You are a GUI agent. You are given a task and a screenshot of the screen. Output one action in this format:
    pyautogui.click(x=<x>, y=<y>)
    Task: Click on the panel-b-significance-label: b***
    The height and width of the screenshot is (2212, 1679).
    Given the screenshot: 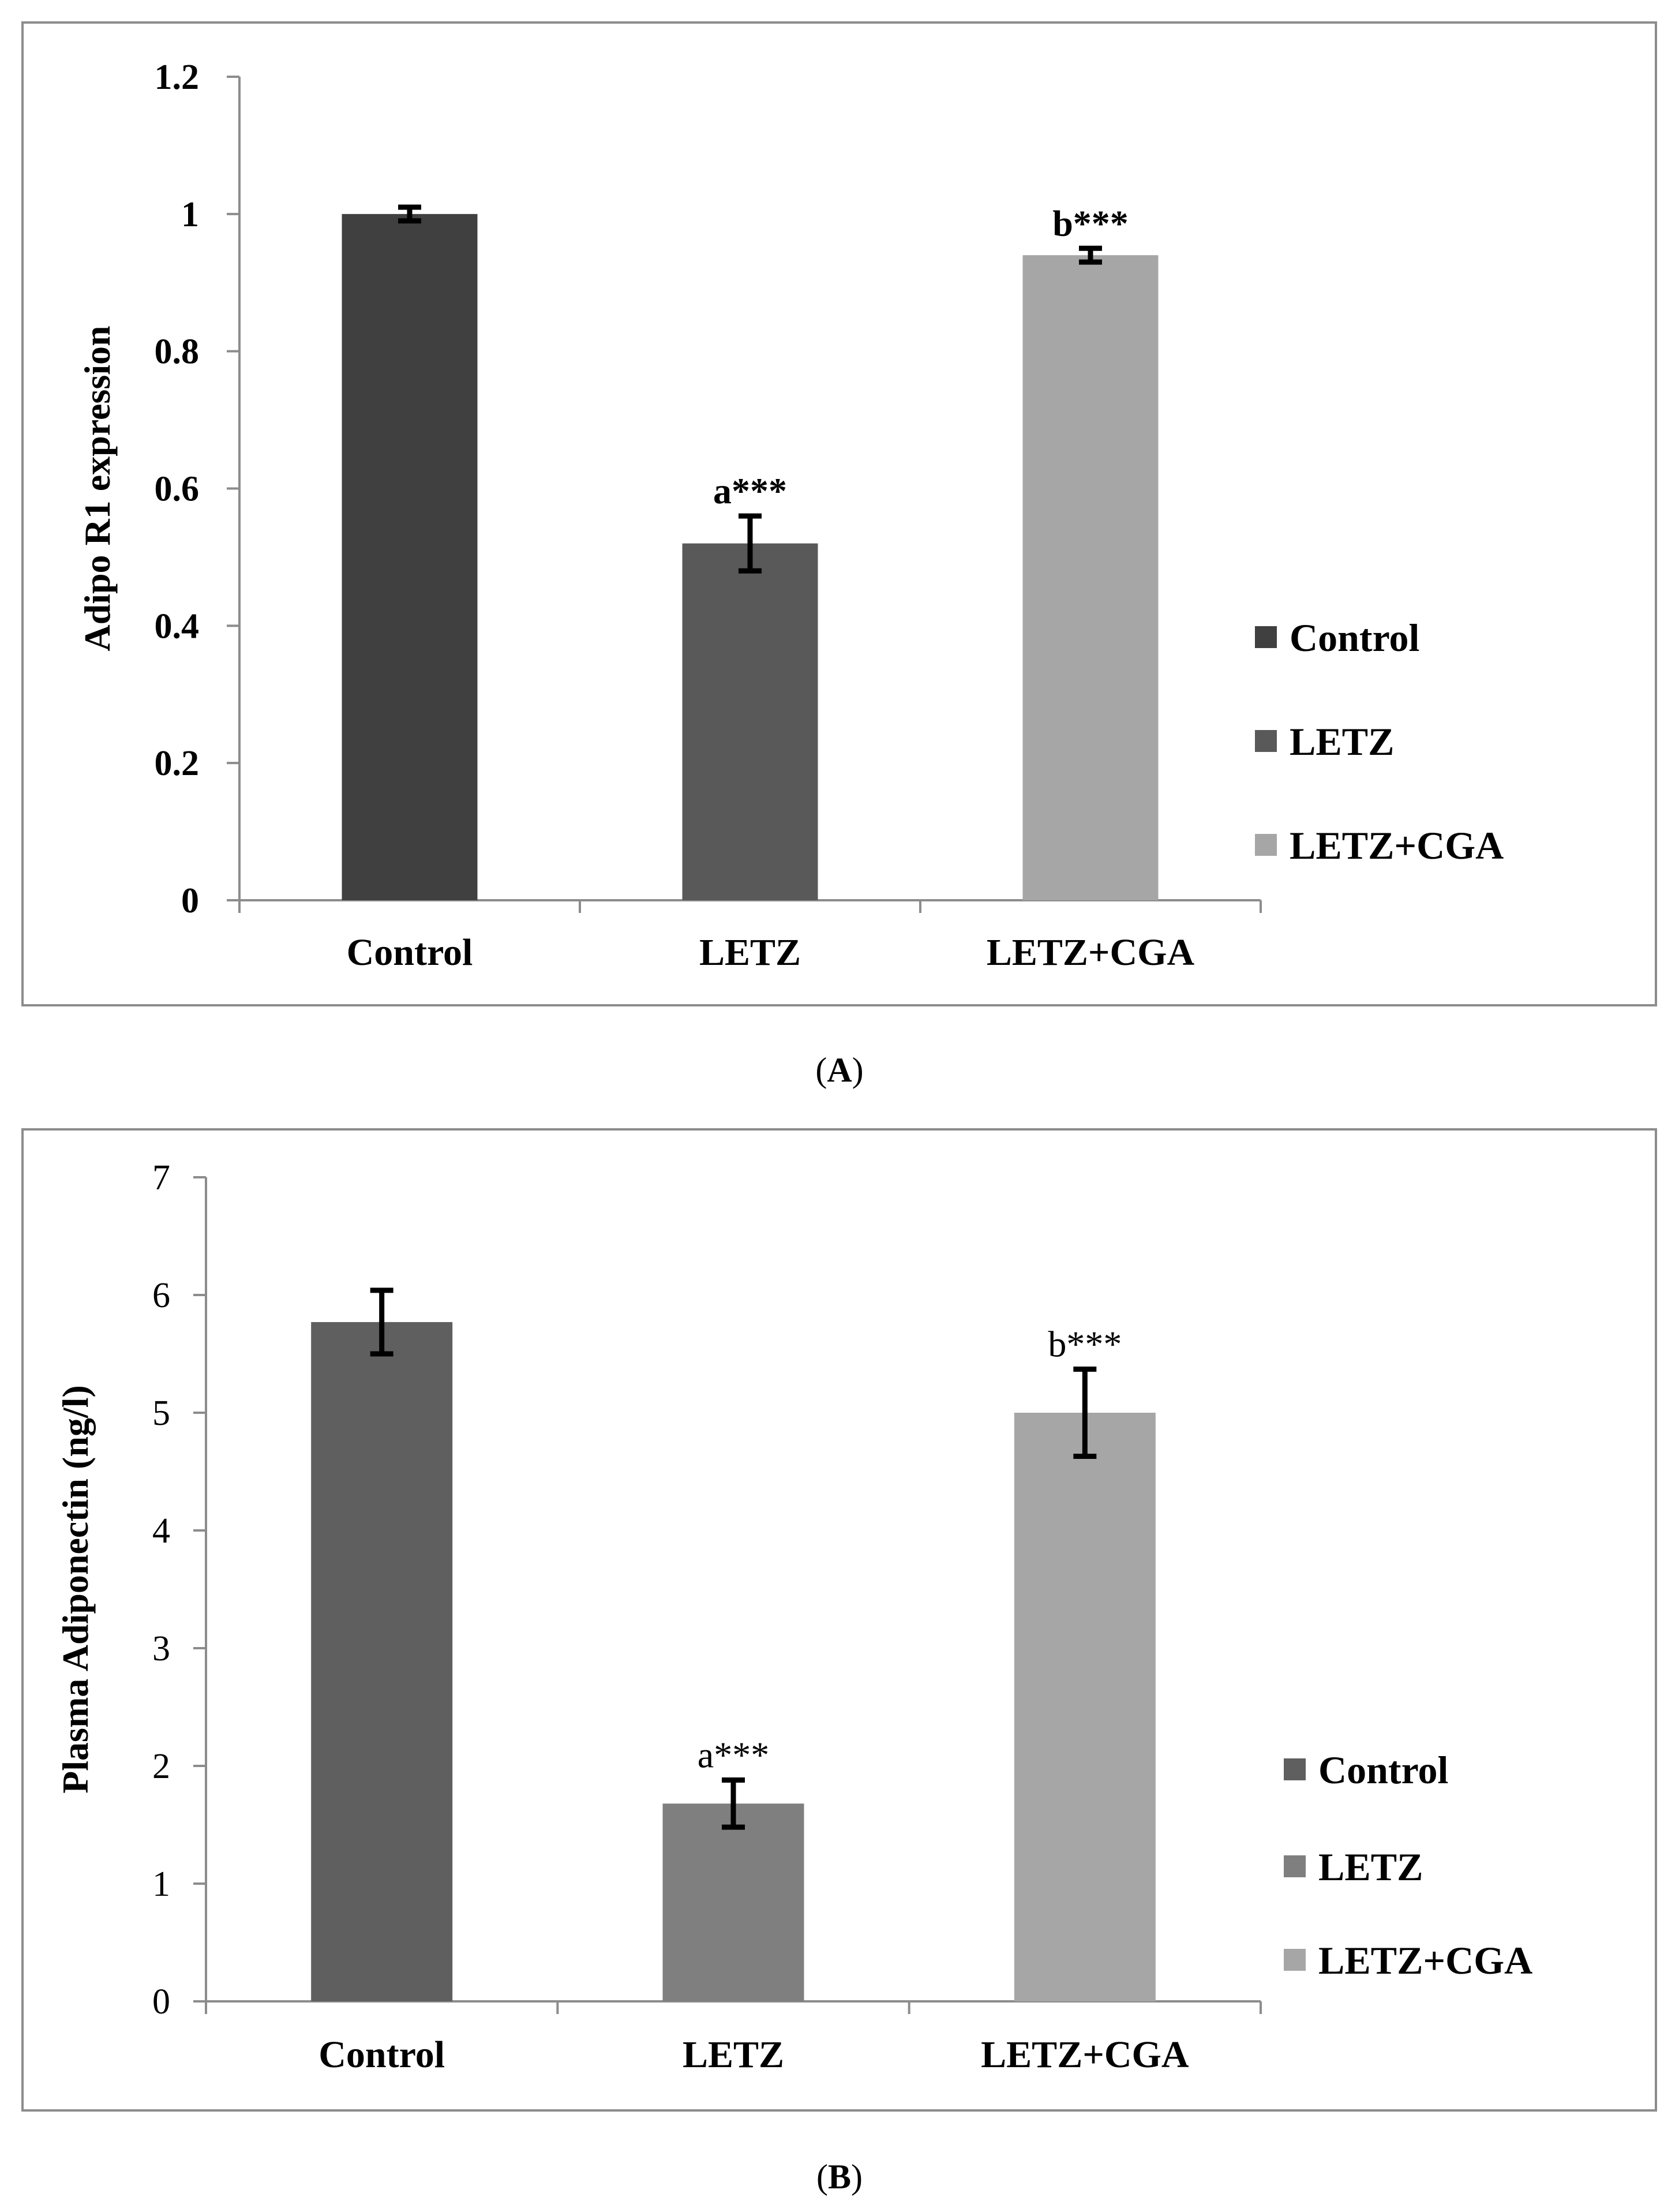 What is the action you would take?
    pyautogui.click(x=1085, y=1344)
    